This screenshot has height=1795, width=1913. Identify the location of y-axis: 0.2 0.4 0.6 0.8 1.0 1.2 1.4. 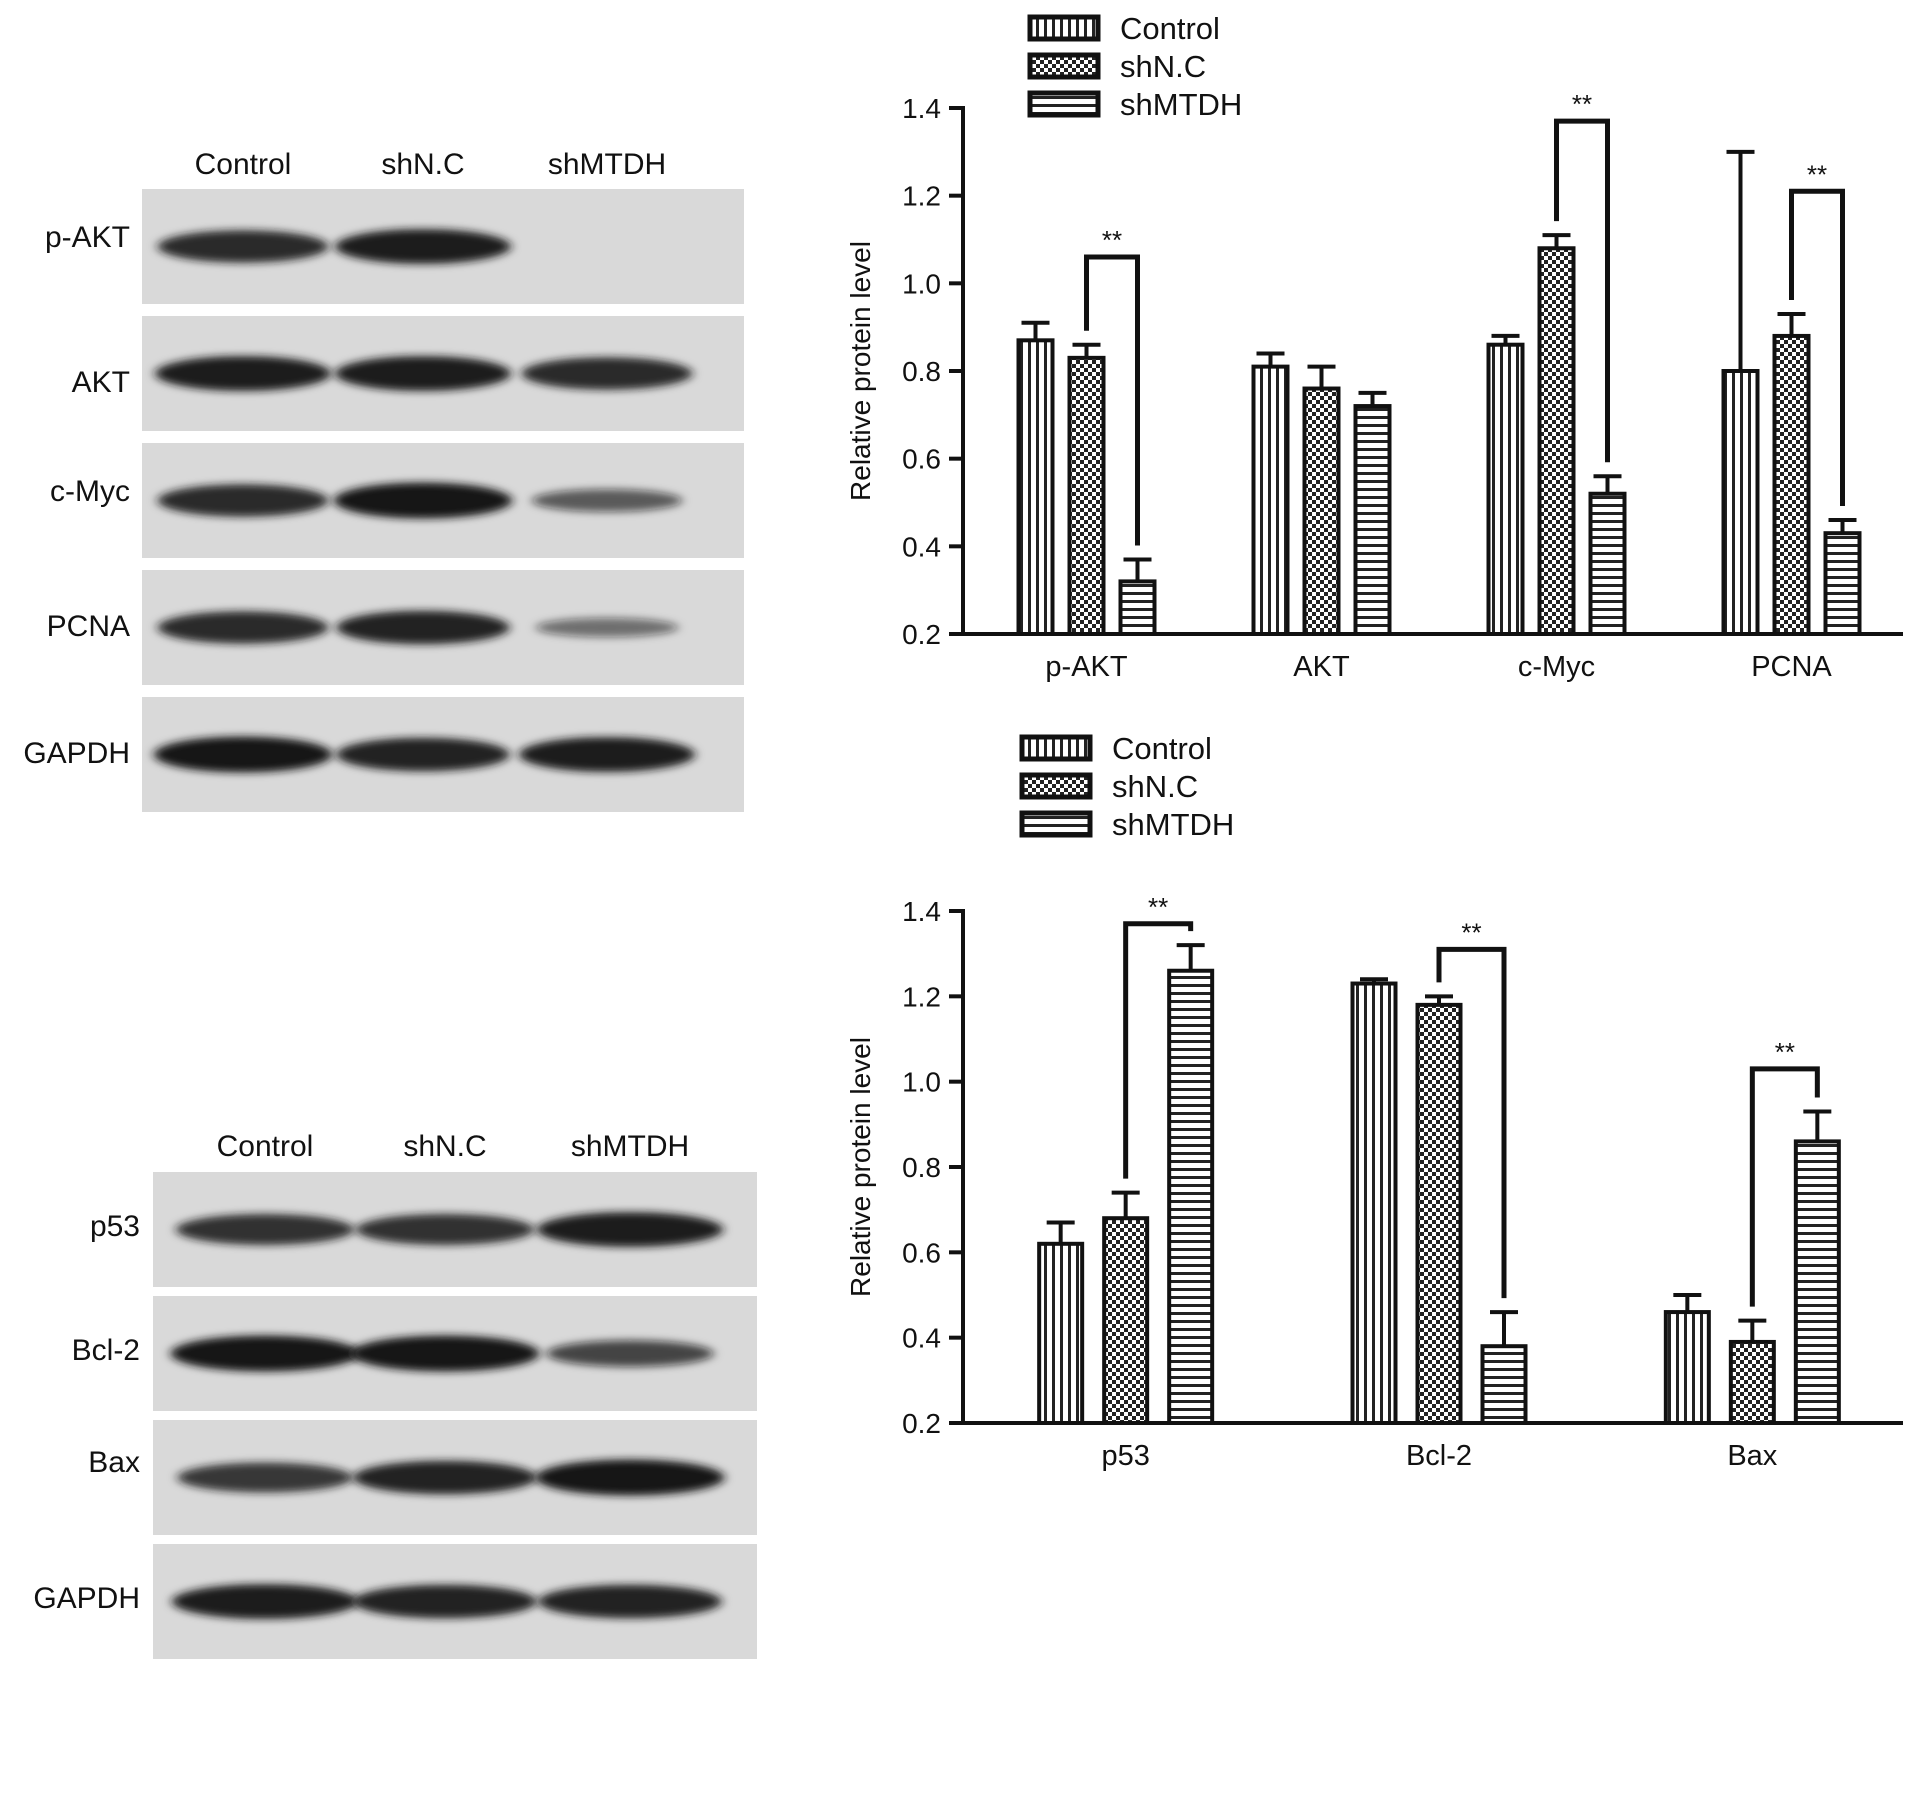
(933, 1167).